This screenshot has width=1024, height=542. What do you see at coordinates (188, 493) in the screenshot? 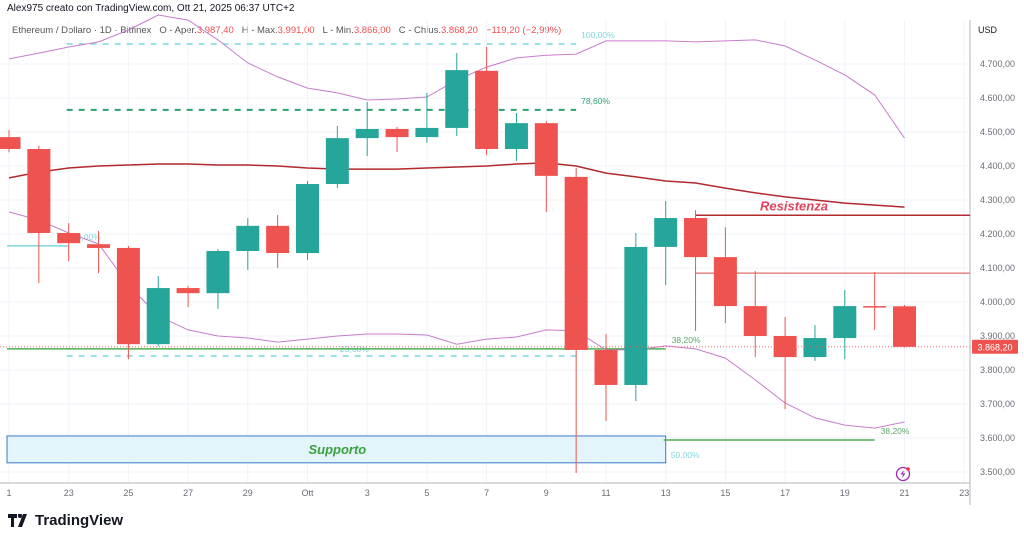
I see `x-tick-label: 27` at bounding box center [188, 493].